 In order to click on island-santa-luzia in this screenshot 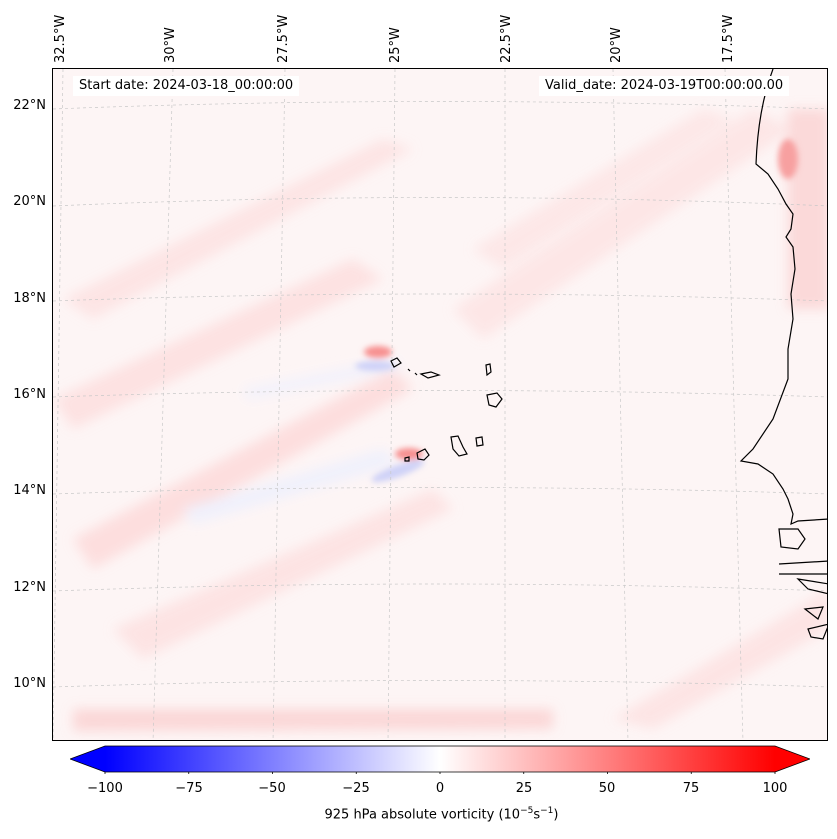, I will do `click(416, 374)`.